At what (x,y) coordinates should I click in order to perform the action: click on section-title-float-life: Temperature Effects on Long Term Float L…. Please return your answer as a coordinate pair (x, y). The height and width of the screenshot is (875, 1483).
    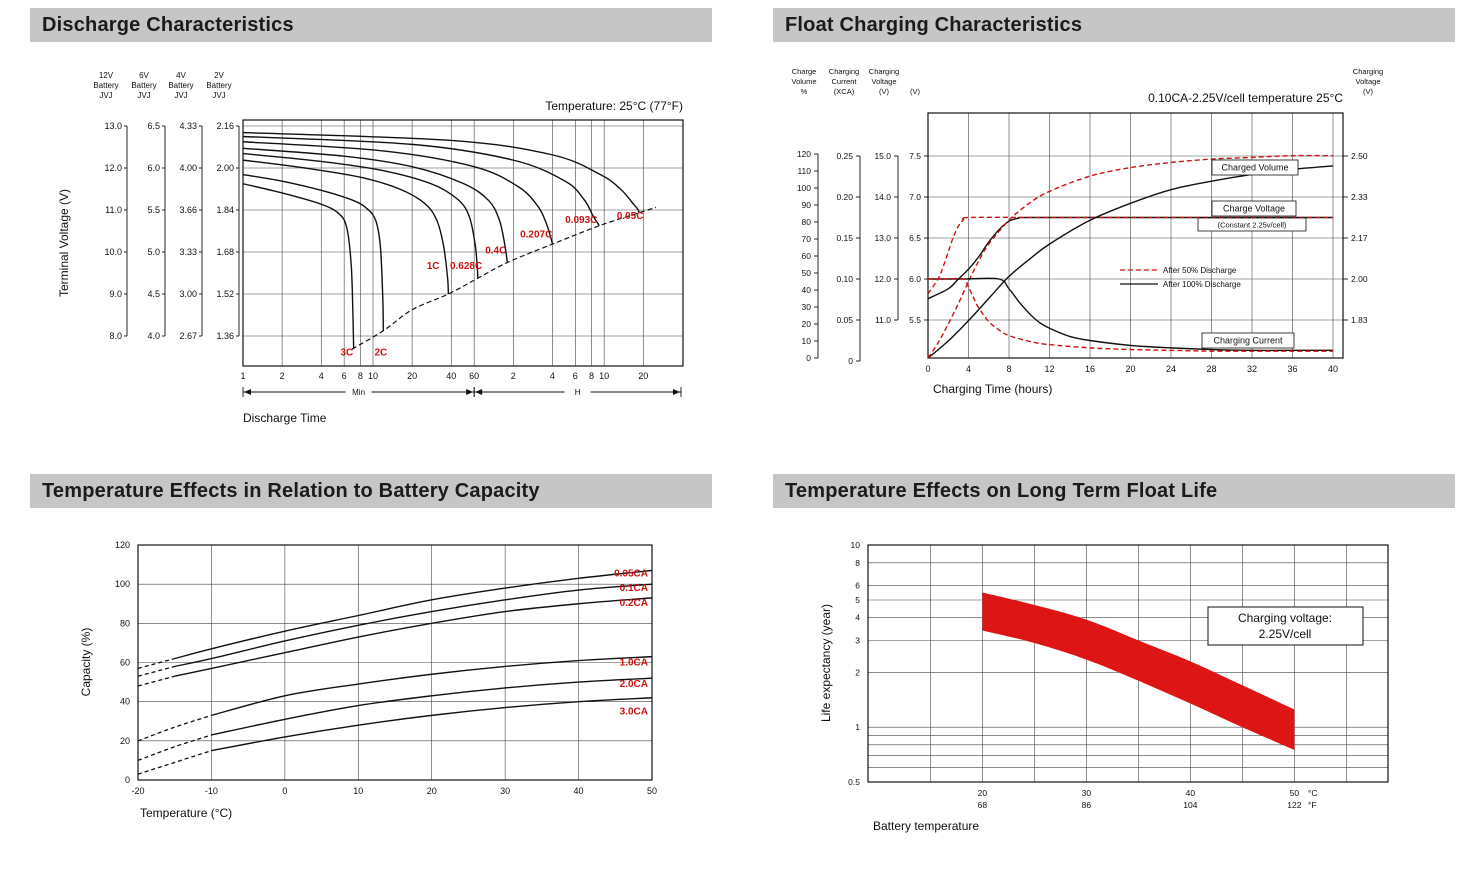
    Looking at the image, I should click on (1114, 491).